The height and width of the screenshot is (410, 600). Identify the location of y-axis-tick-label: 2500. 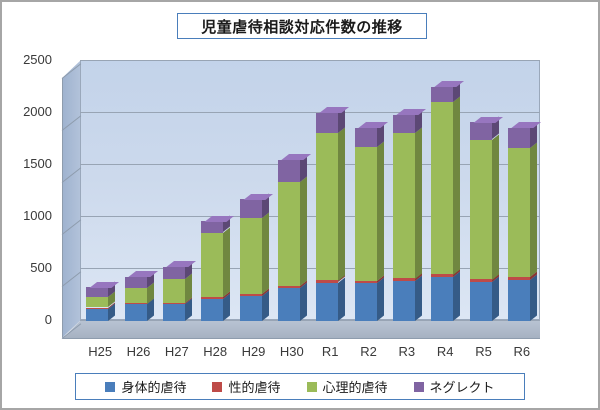
(37, 59).